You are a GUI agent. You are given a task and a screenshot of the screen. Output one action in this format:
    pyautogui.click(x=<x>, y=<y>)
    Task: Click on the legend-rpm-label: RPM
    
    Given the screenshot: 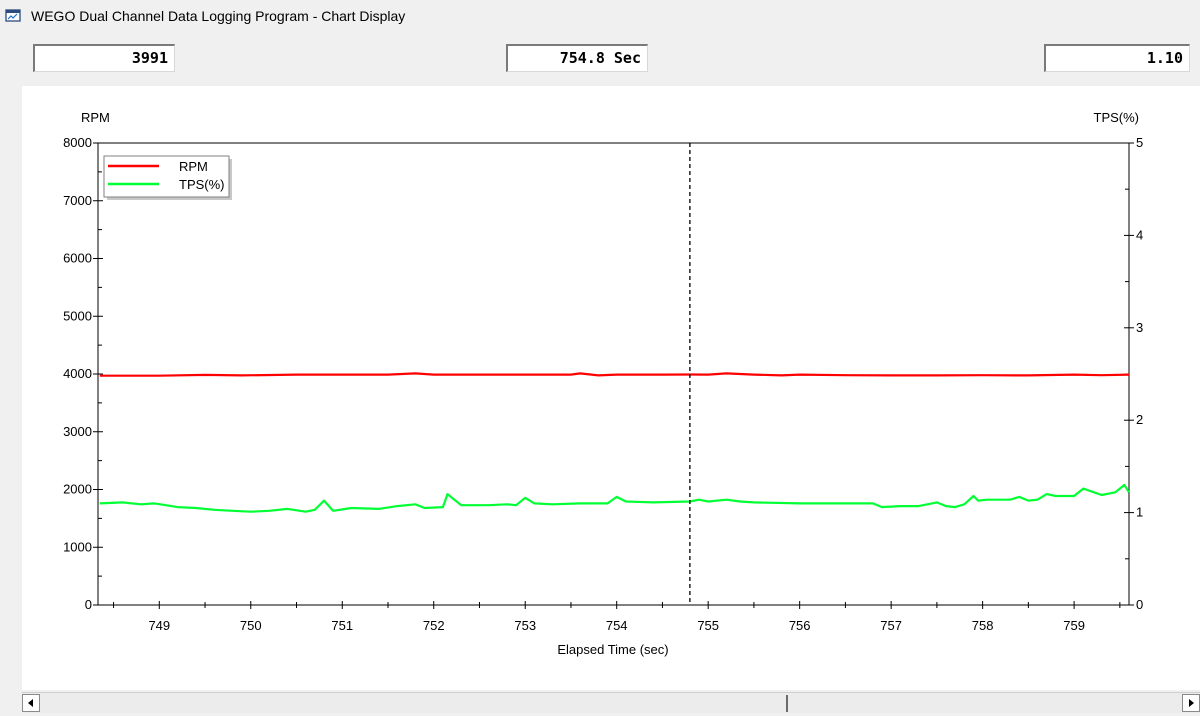 What is the action you would take?
    pyautogui.click(x=193, y=166)
    